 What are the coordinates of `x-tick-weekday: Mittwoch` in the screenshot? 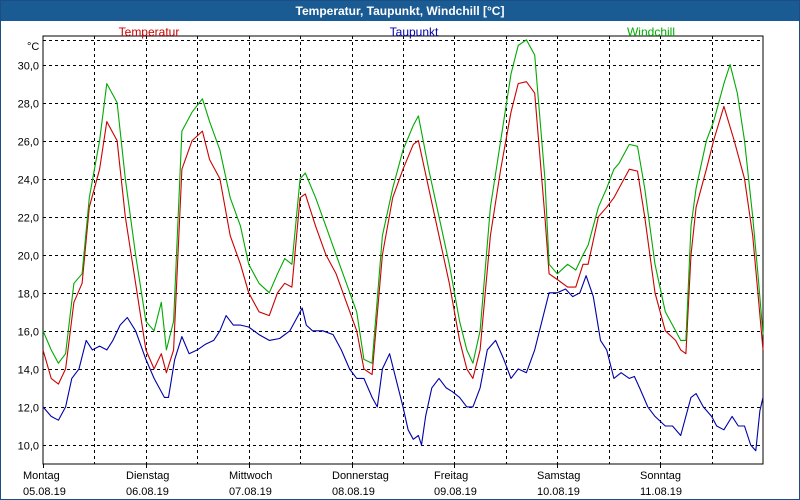 It's located at (250, 476).